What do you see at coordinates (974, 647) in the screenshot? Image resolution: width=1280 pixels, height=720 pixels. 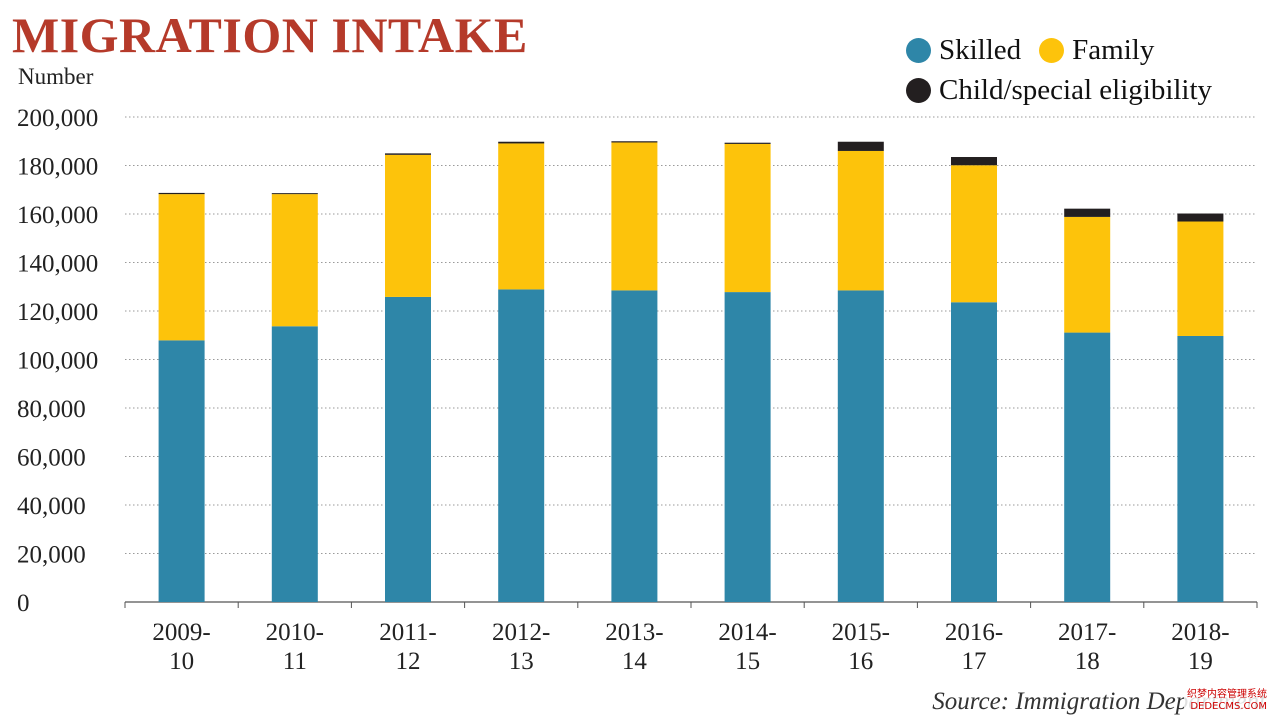 I see `x-tick-label: 2016-17` at bounding box center [974, 647].